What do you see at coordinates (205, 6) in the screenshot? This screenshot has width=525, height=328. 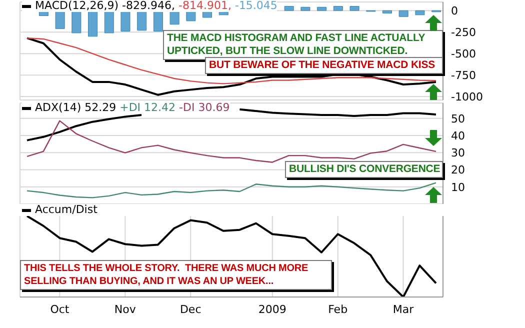 I see `text: -814.901,` at bounding box center [205, 6].